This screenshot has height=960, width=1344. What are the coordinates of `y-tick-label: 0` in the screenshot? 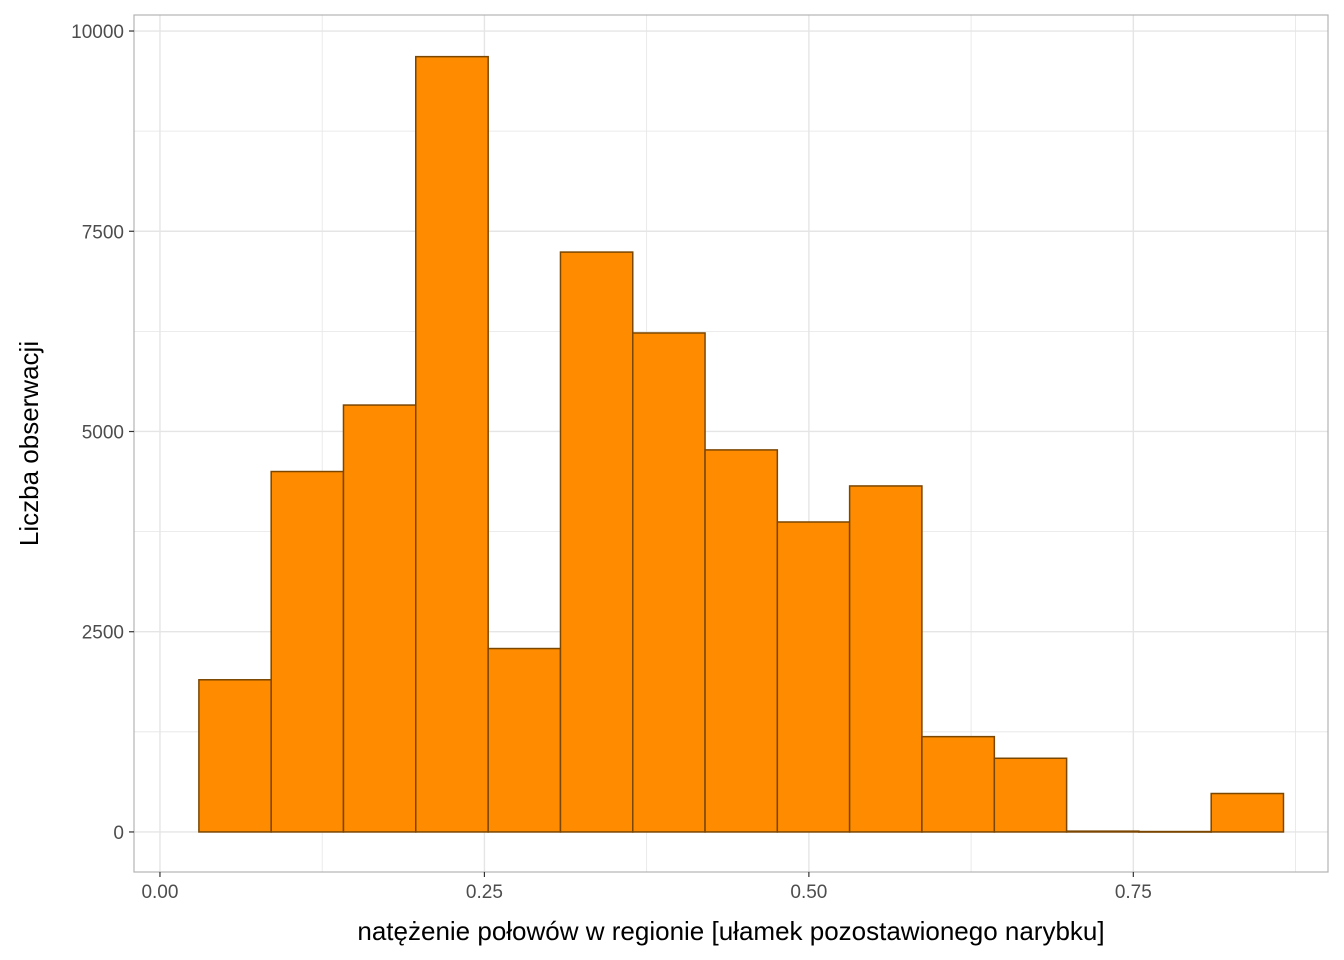 It's located at (118, 833).